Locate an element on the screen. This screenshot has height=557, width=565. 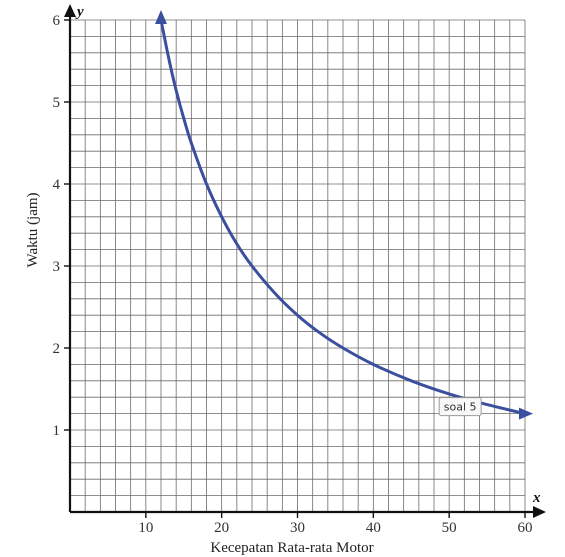
y-axis-letter: y is located at coordinates (79, 12).